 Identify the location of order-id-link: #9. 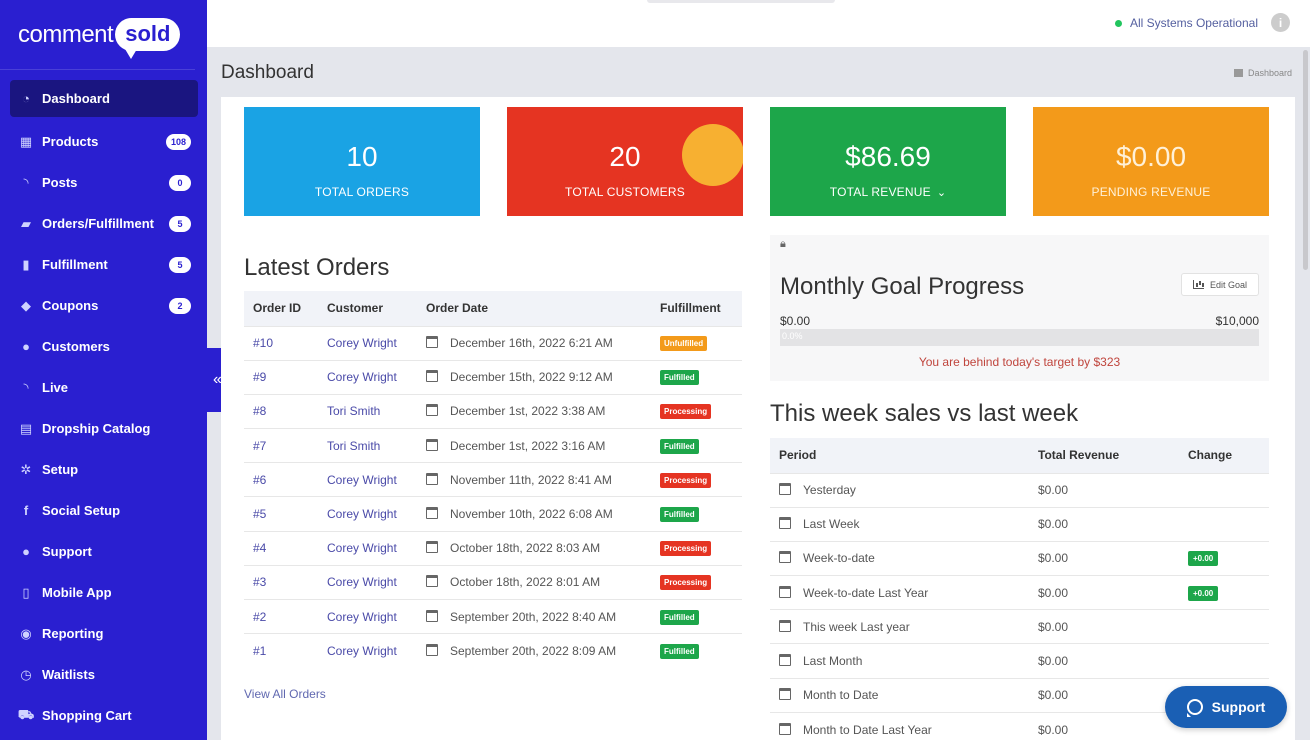
(260, 377).